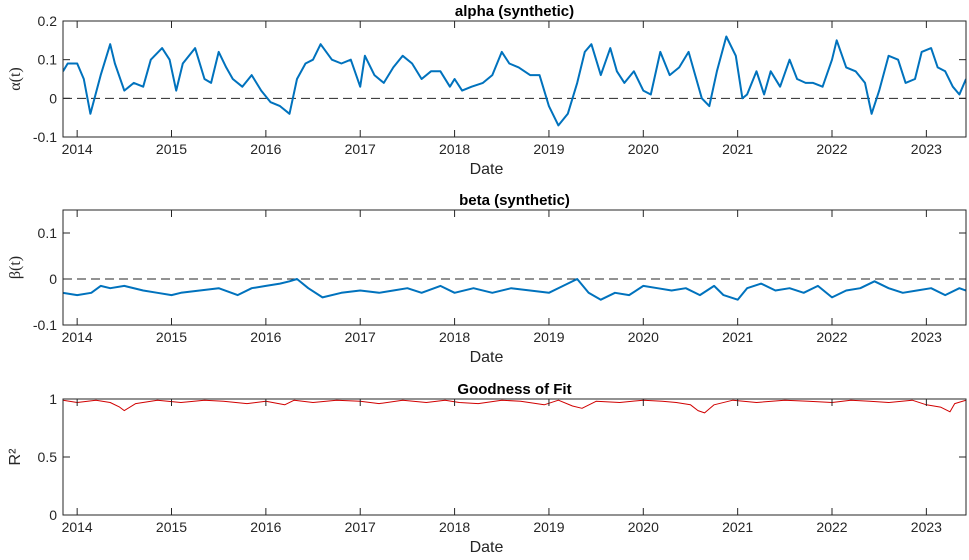  What do you see at coordinates (548, 527) in the screenshot?
I see `fit-xtick-label: 2019` at bounding box center [548, 527].